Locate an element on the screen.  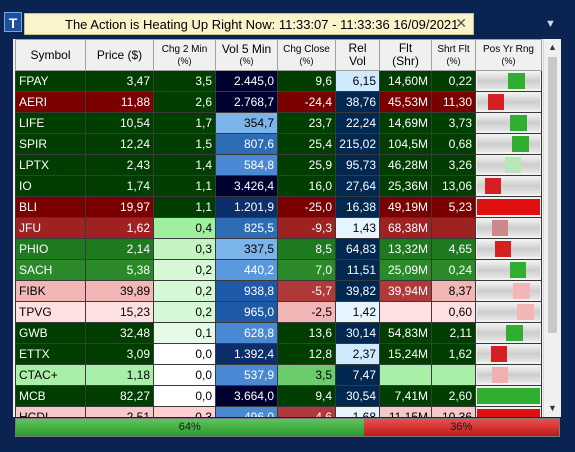
cell-short-float: 4,65 is located at coordinates (453, 249).